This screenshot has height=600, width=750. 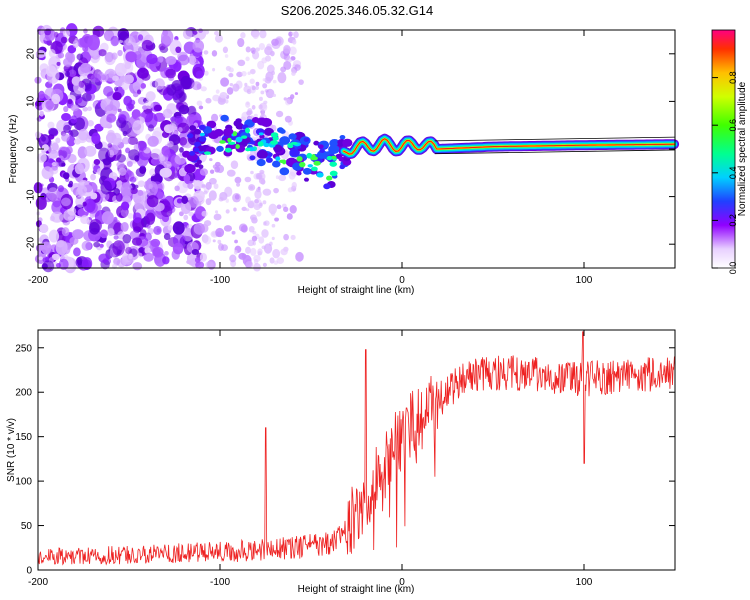 What do you see at coordinates (38, 582) in the screenshot?
I see `snr-x-tick-label: -200` at bounding box center [38, 582].